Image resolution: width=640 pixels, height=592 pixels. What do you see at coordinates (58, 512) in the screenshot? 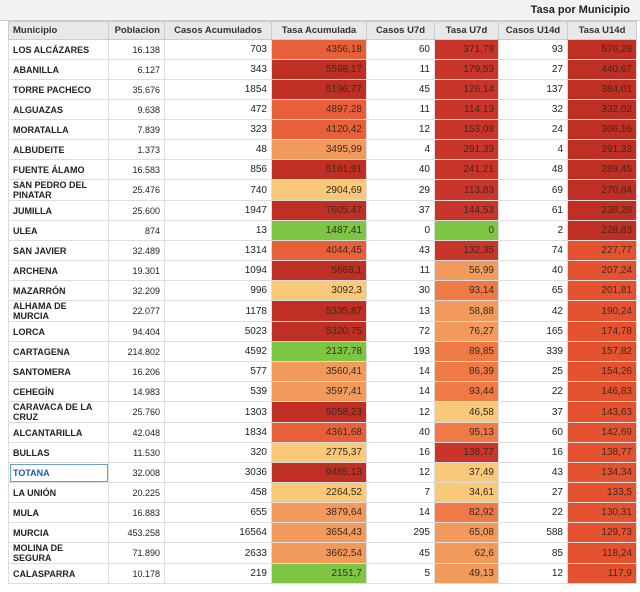
I see `municipality-cell: MULA` at bounding box center [58, 512].